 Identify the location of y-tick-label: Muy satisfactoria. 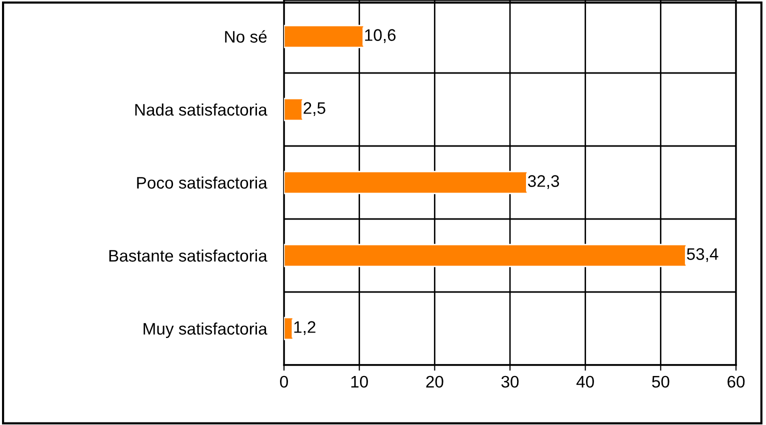
(206, 330).